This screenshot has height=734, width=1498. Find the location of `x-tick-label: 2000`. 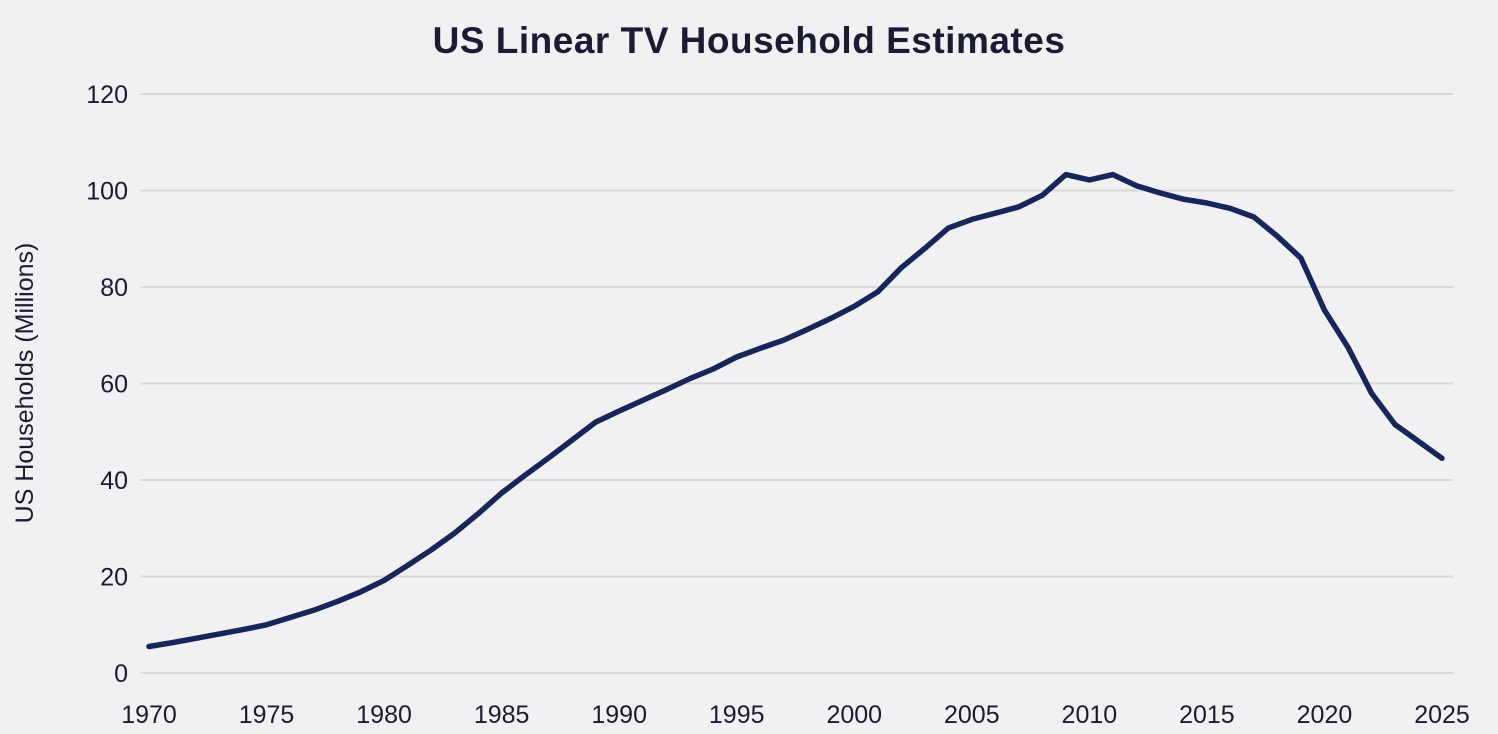

x-tick-label: 2000 is located at coordinates (854, 715).